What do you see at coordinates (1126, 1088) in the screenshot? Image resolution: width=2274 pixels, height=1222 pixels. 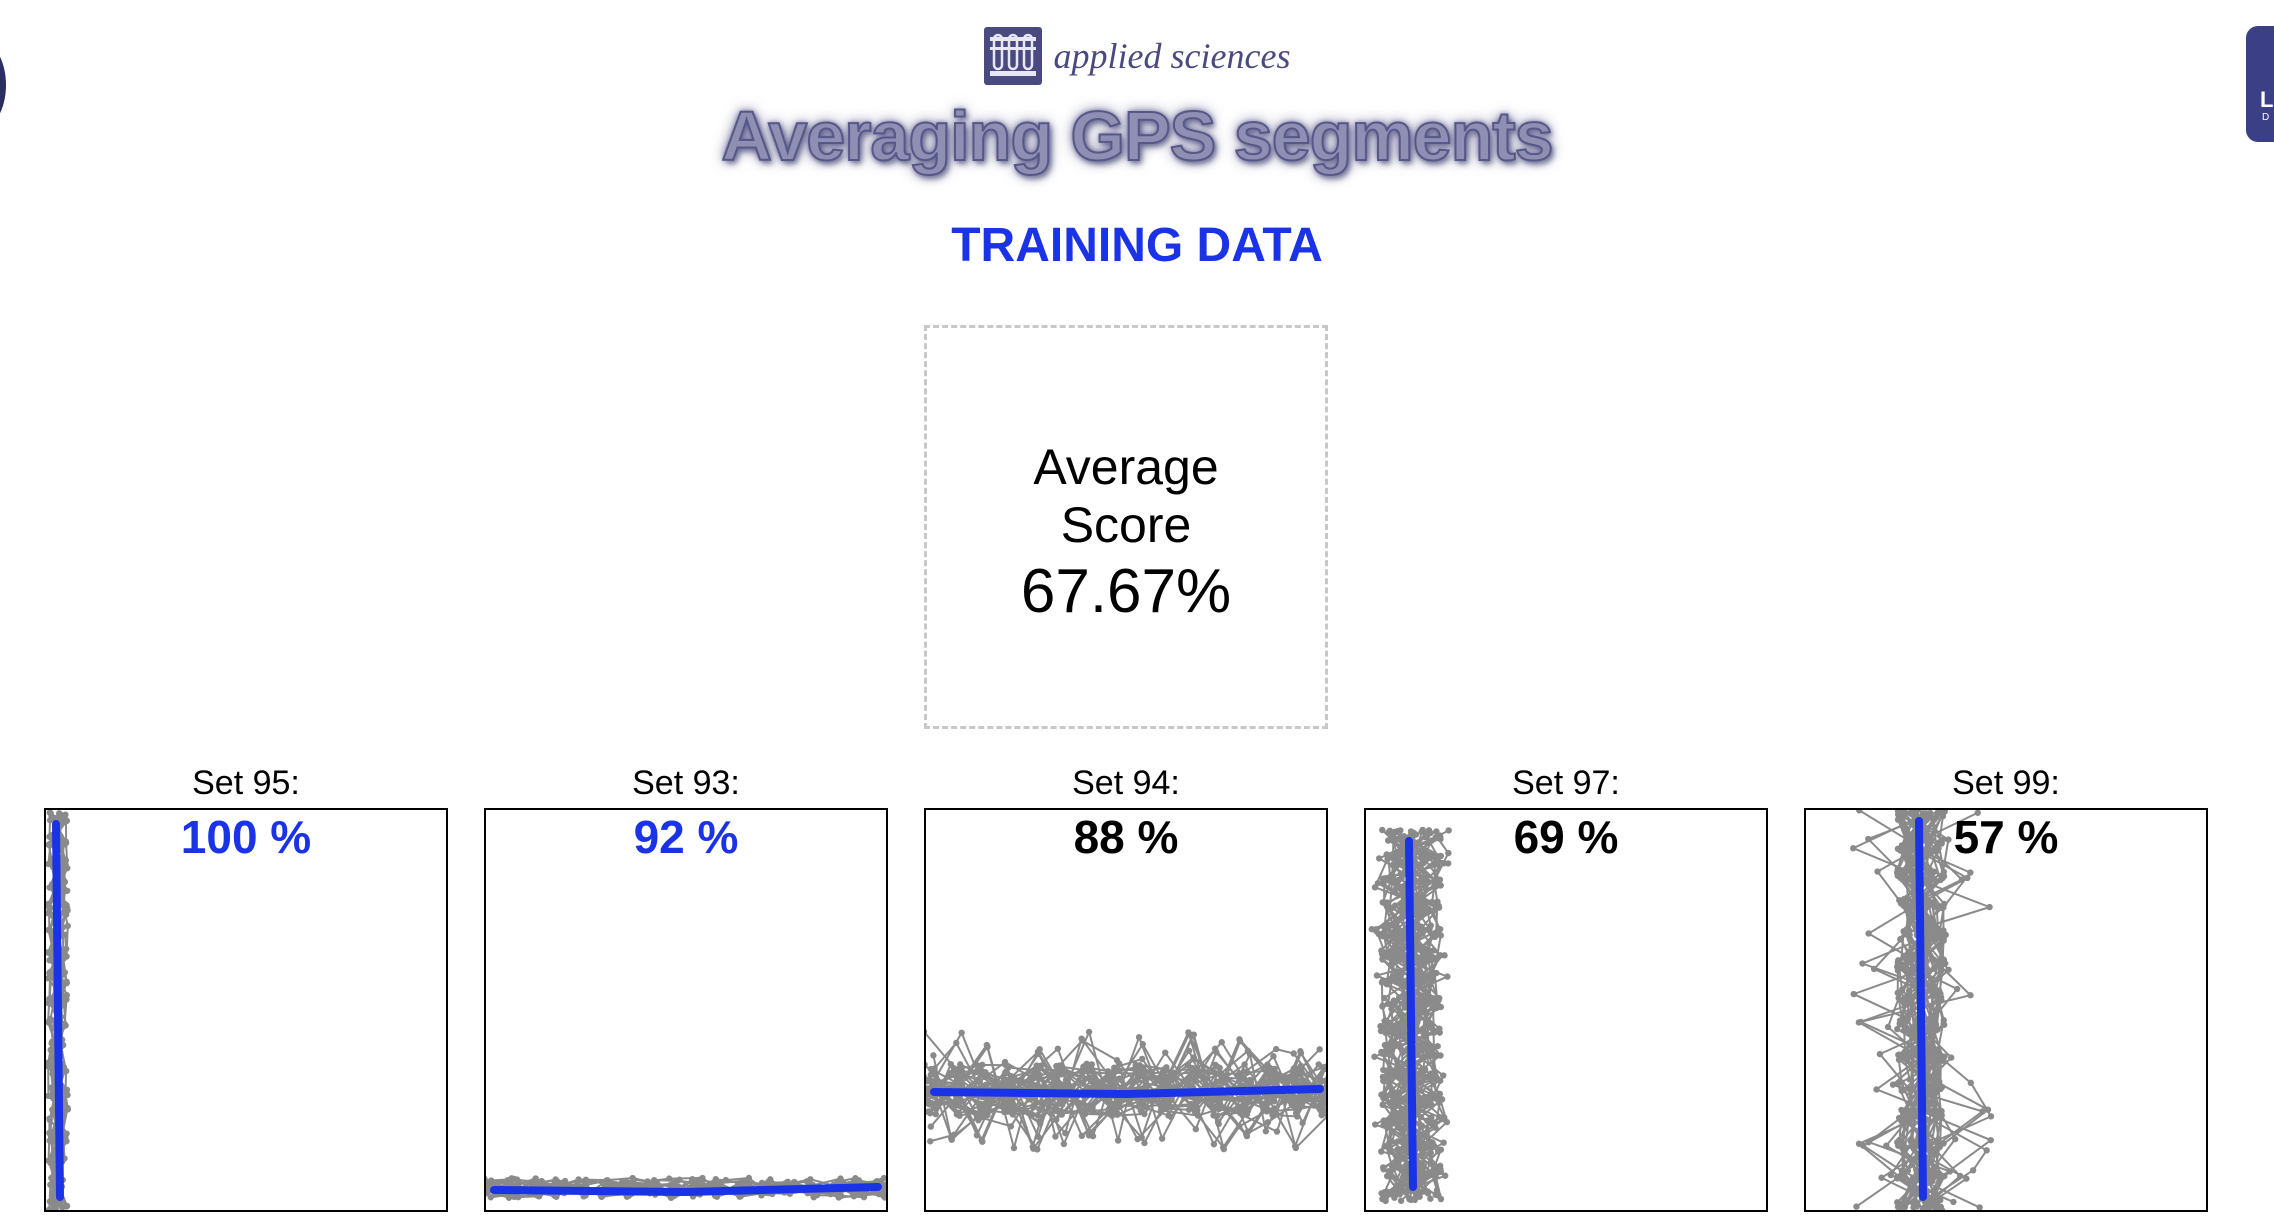 I see `gps-track` at bounding box center [1126, 1088].